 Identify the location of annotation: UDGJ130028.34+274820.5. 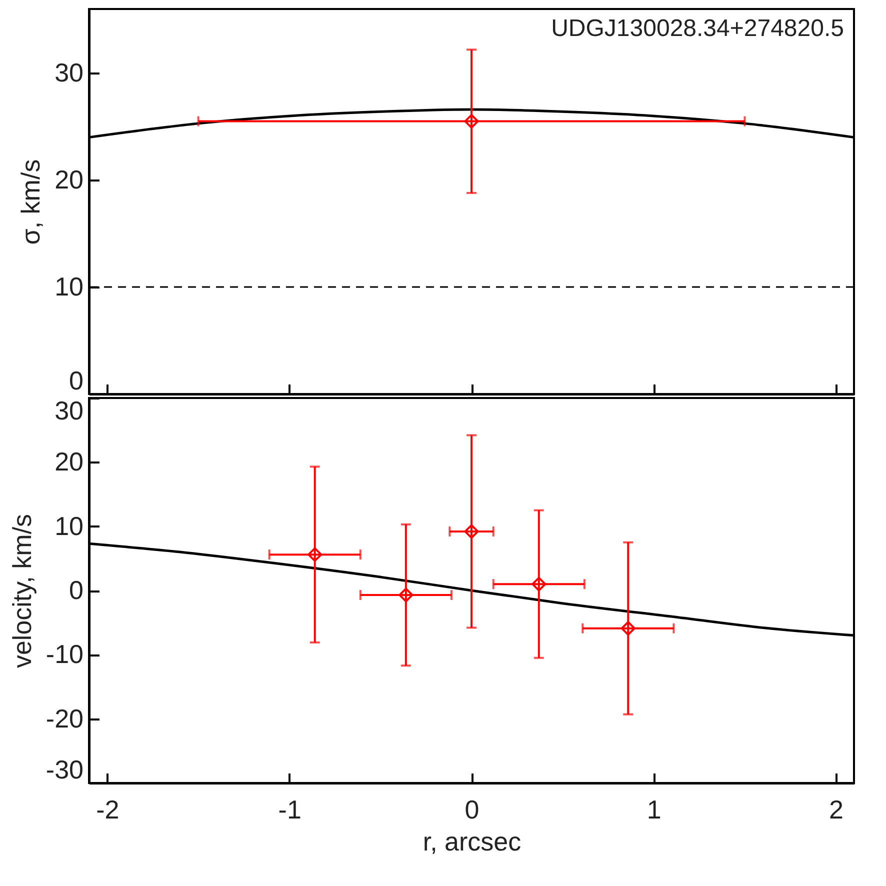
(697, 28).